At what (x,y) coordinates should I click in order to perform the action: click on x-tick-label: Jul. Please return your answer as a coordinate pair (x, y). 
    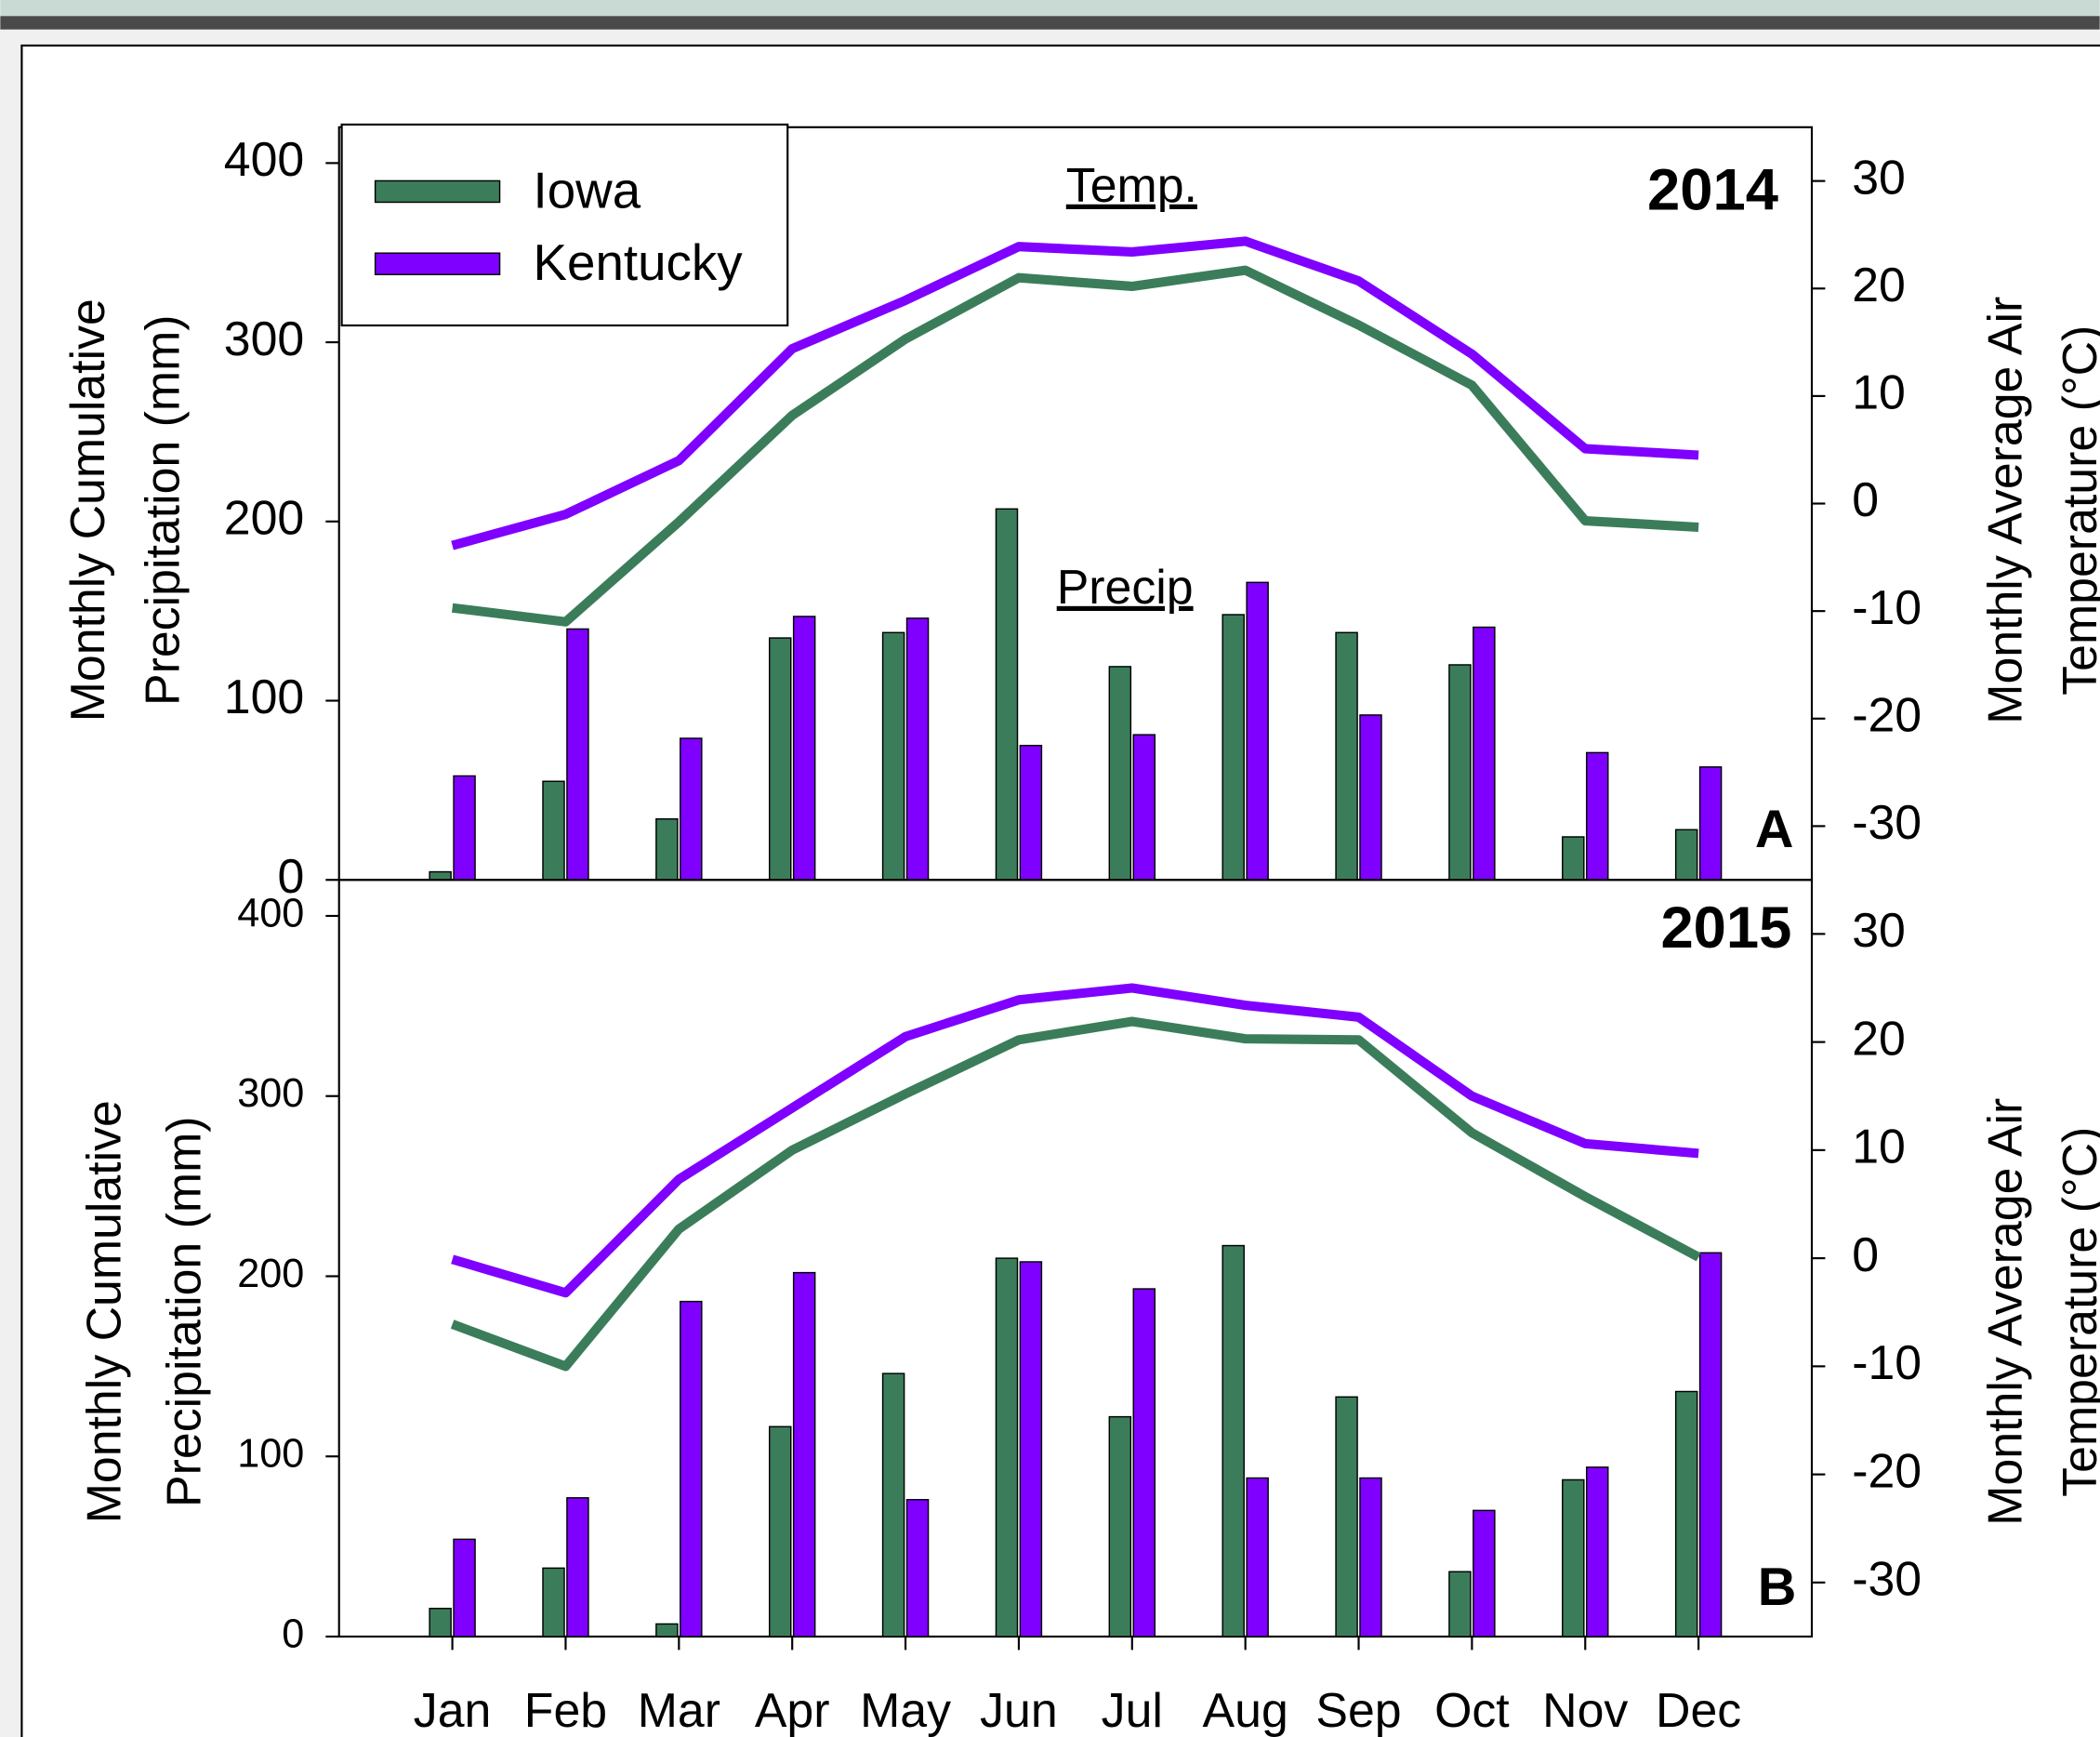
    Looking at the image, I should click on (1132, 1710).